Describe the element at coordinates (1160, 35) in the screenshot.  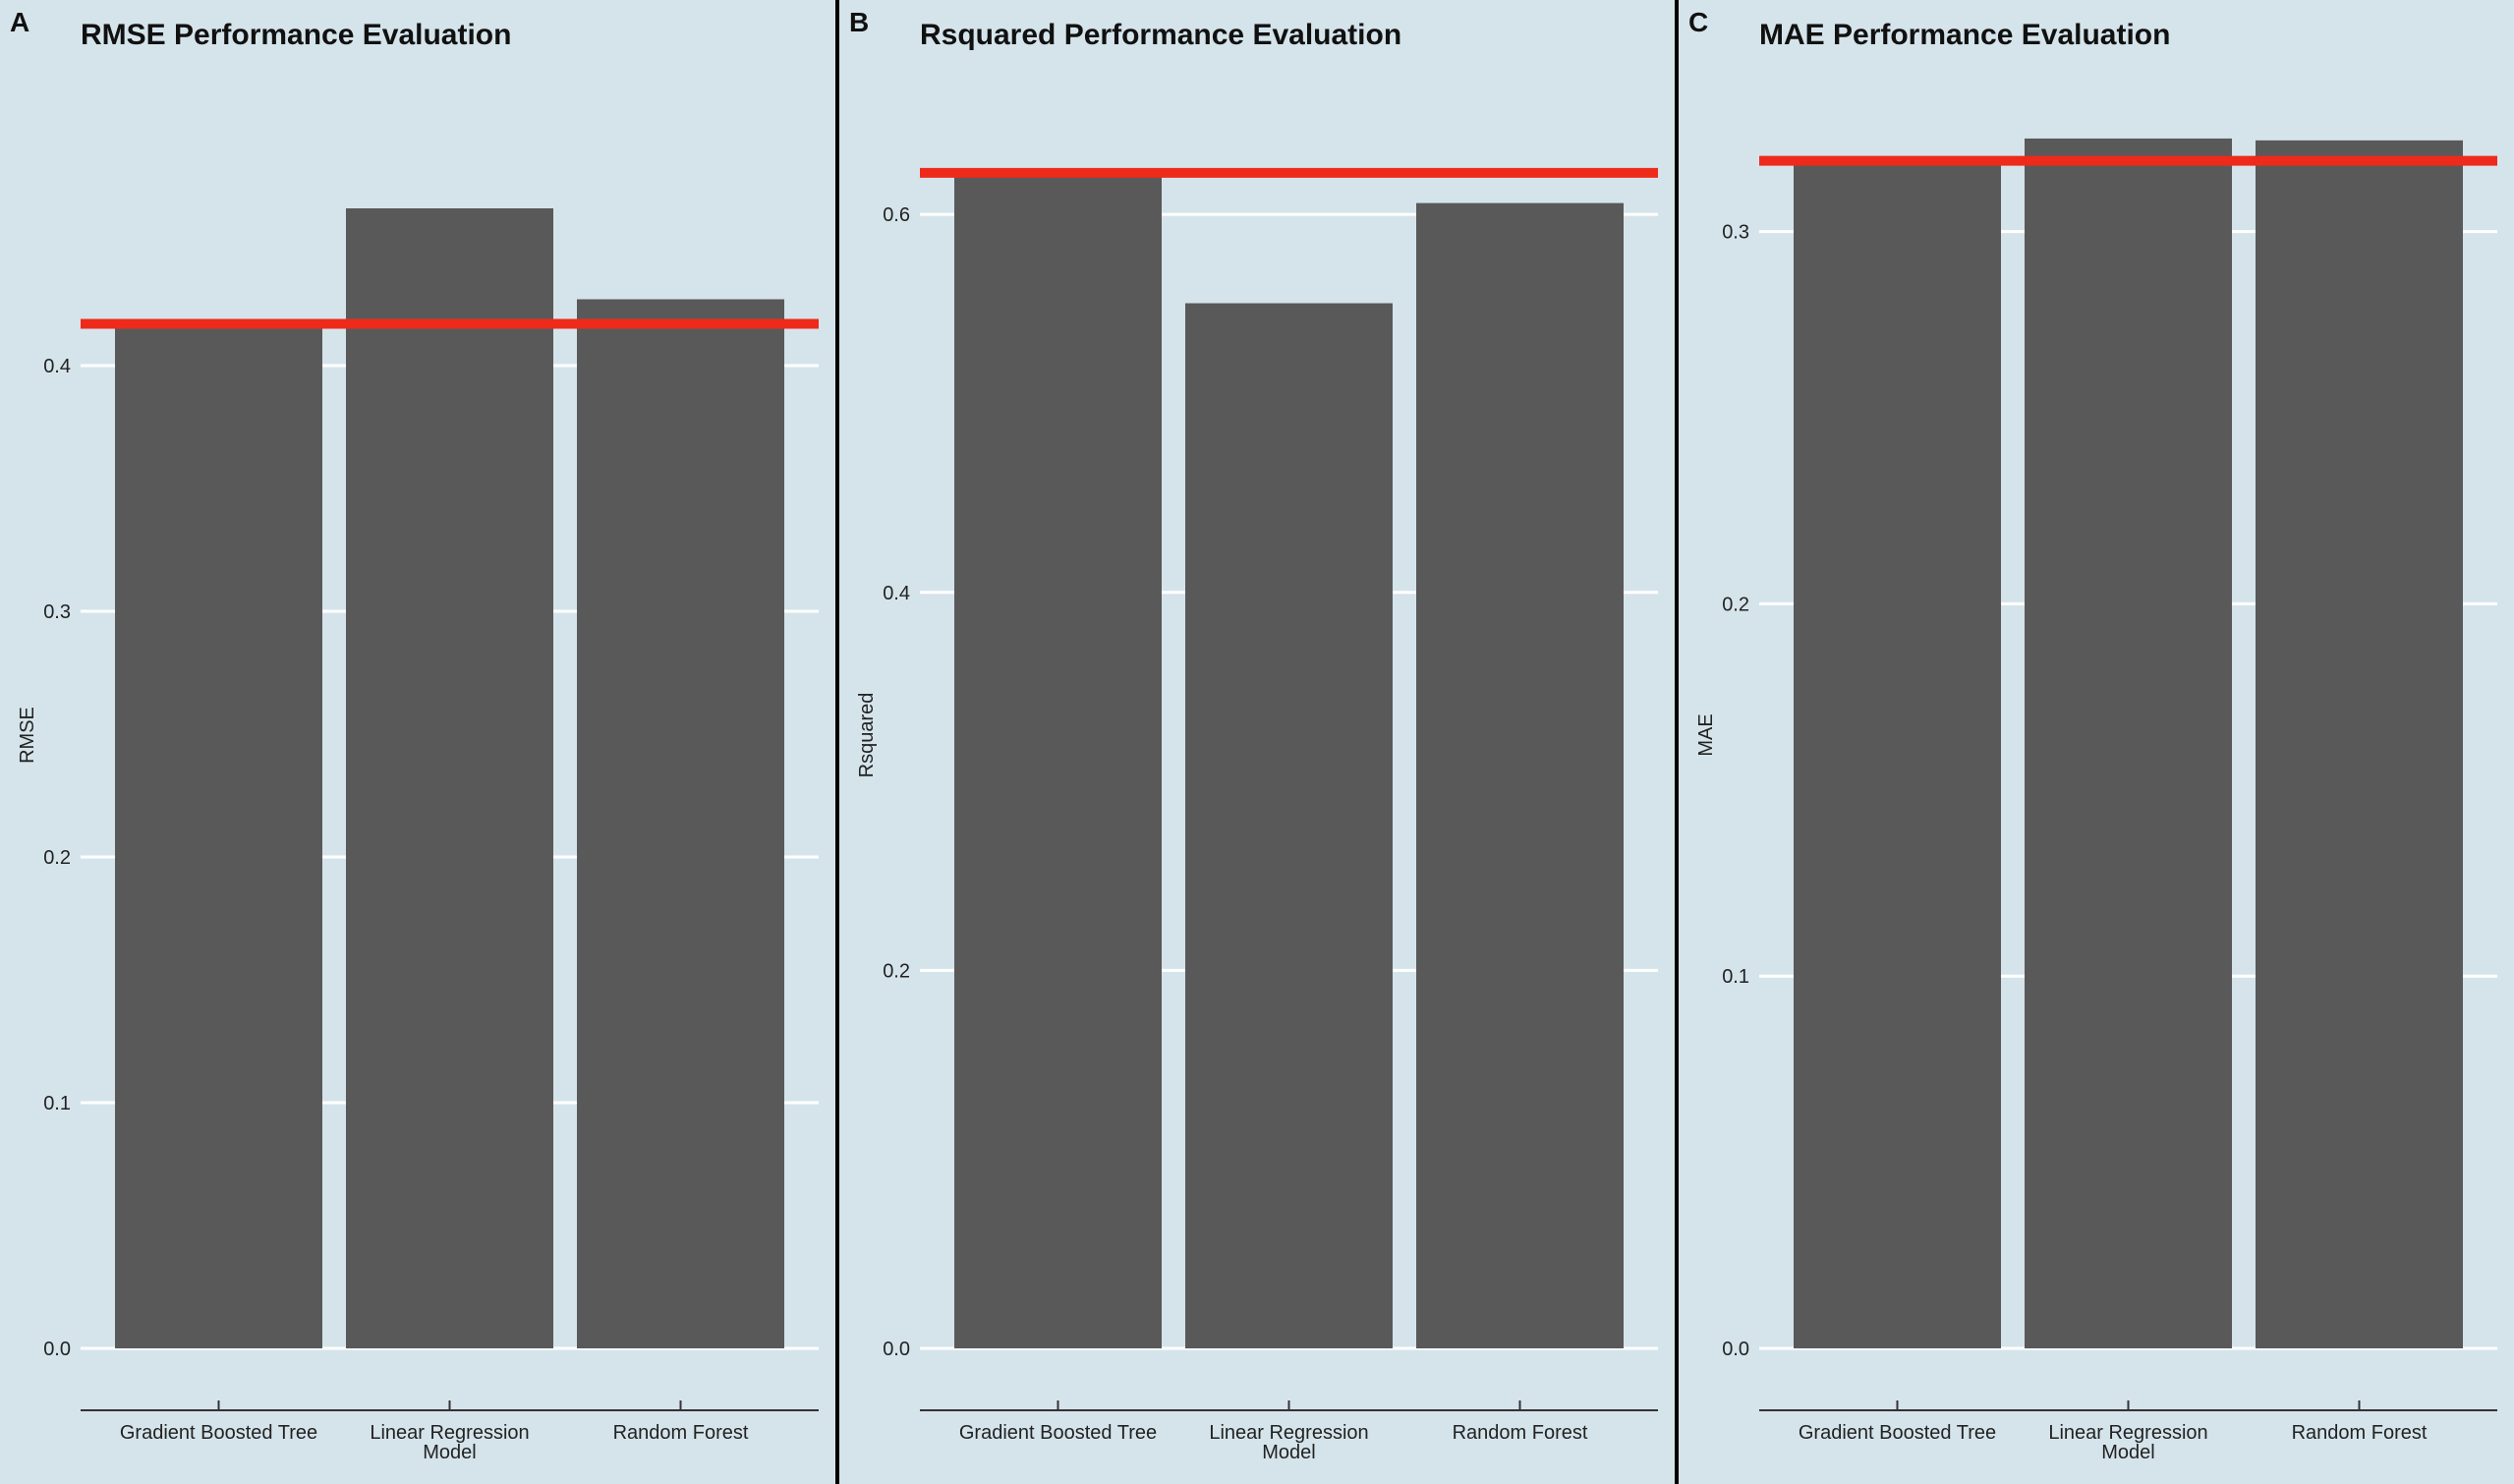
I see `chart-title: Rsquared Performance Evaluation` at that location.